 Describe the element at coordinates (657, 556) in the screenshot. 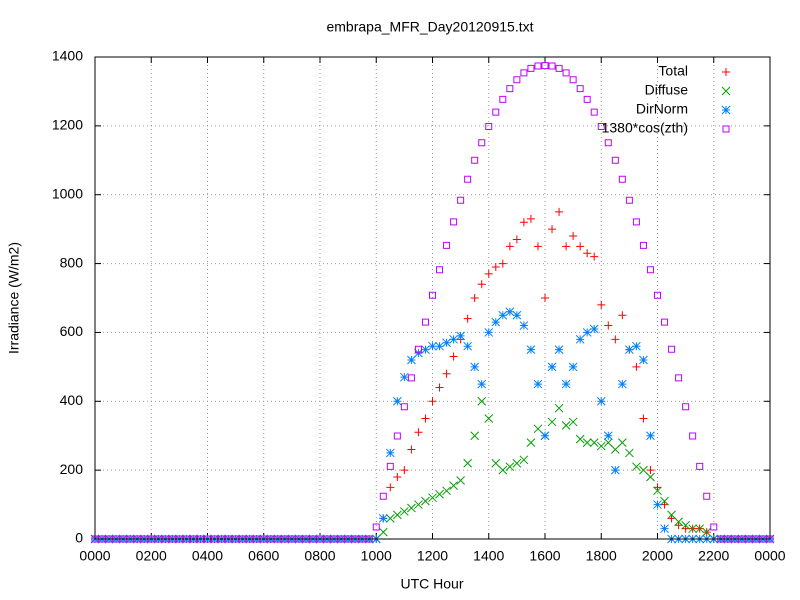

I see `x-tick-label: 2000` at that location.